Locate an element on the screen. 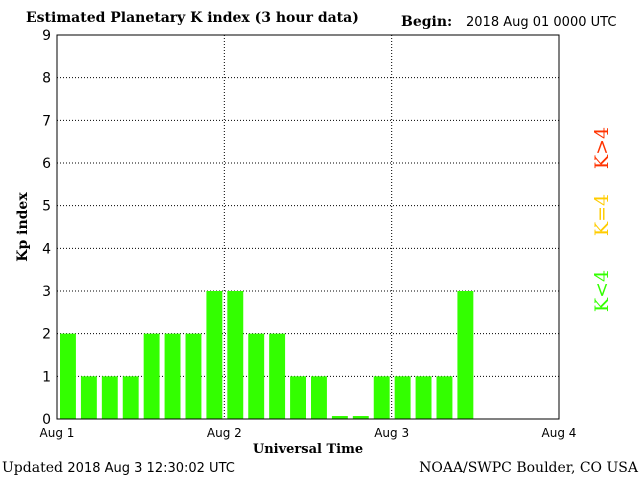  legend: K>4 K=4 K<4 is located at coordinates (602, 219).